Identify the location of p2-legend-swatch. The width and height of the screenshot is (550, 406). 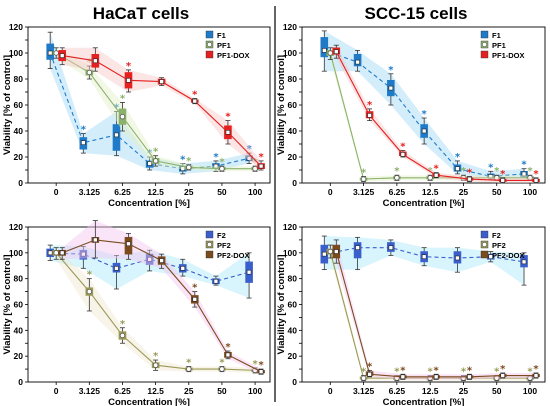
(484, 54).